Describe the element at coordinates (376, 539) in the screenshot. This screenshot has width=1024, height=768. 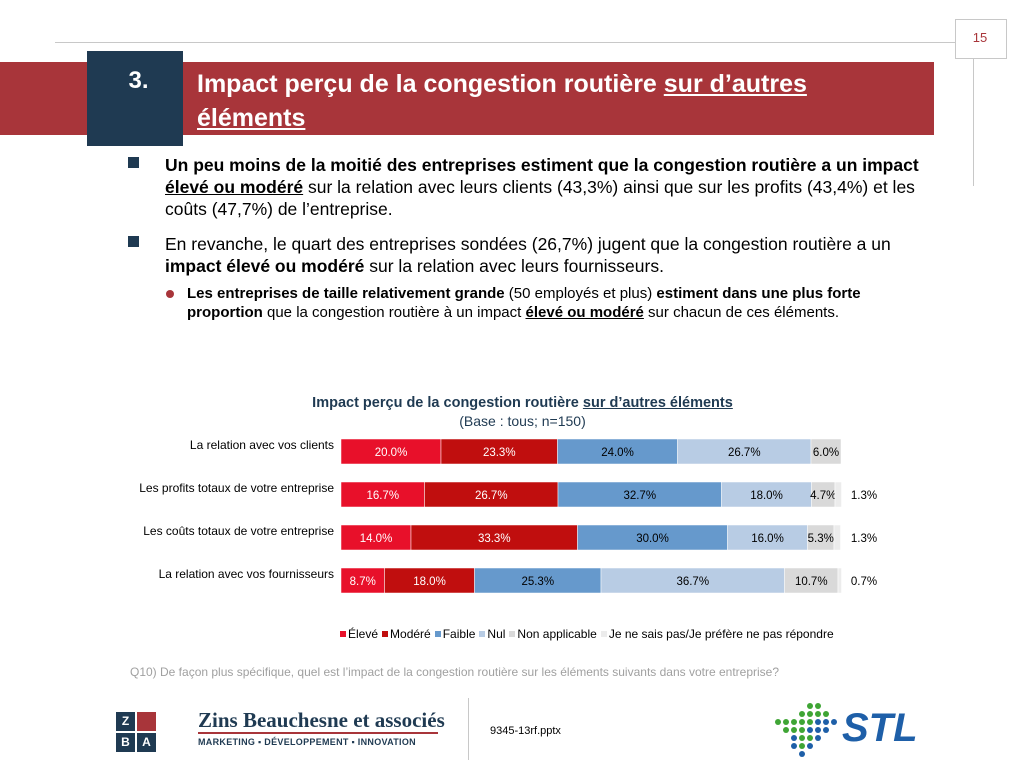
I see `bar-value-label: 14.0%` at that location.